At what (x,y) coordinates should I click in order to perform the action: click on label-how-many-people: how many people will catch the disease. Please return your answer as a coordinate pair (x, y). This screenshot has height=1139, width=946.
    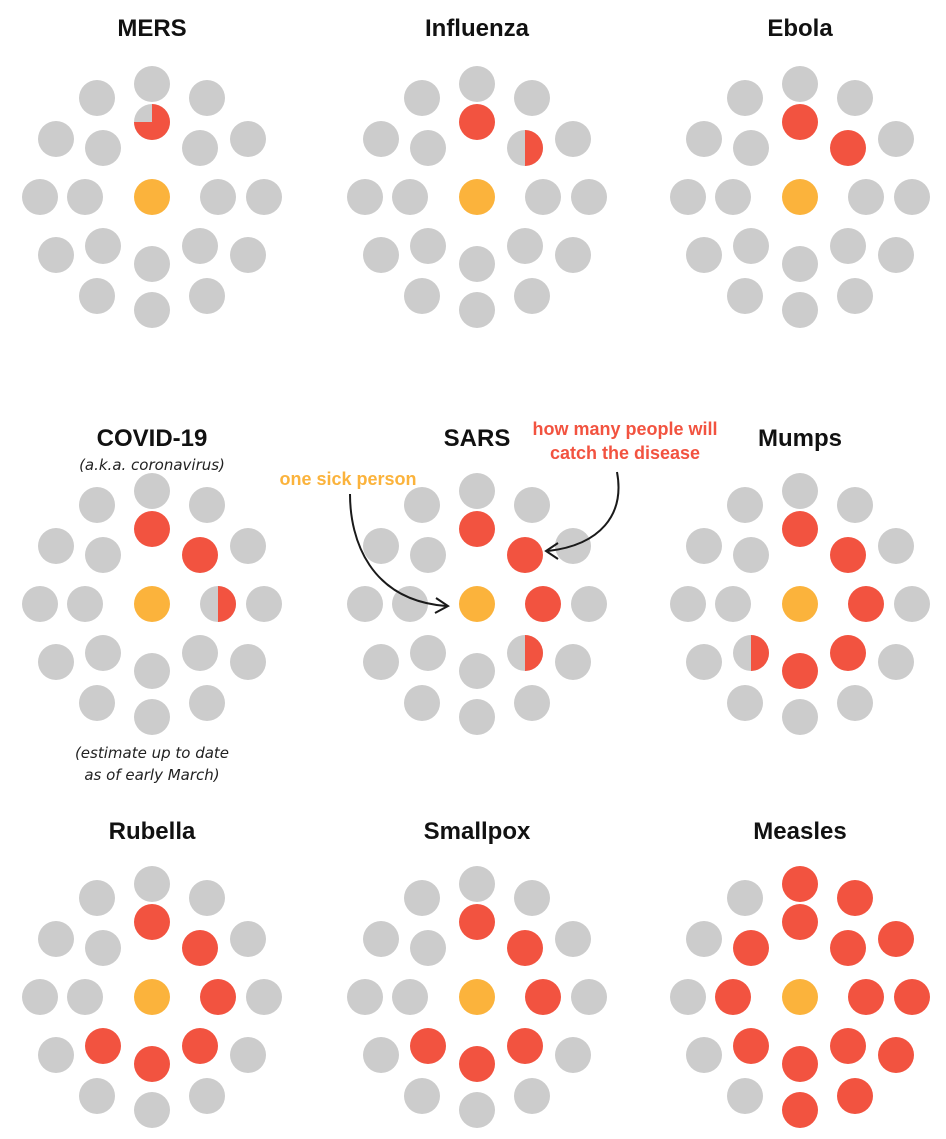
    Looking at the image, I should click on (625, 441).